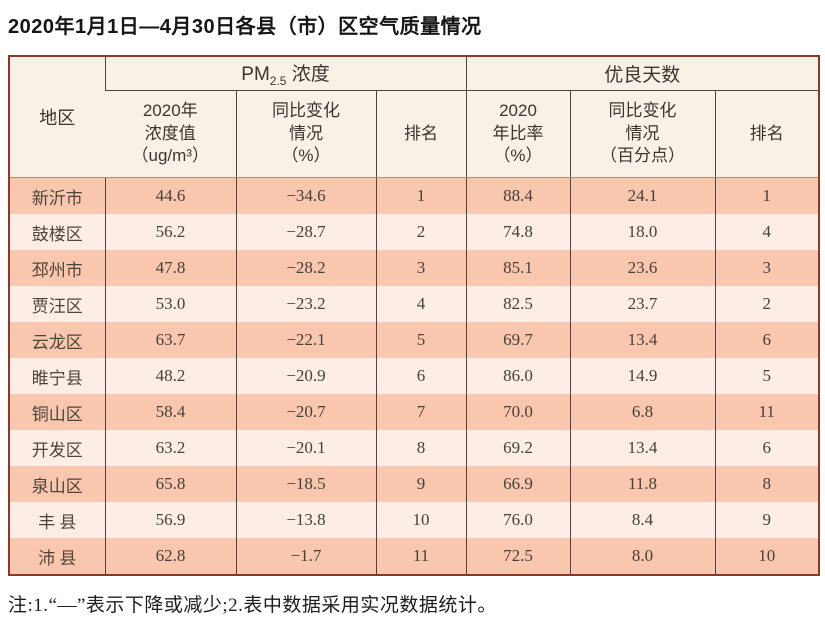 Image resolution: width=825 pixels, height=620 pixels. I want to click on table-row: 鼓楼区 56.2 −28.7 2 74.8 18.0 4, so click(414, 232).